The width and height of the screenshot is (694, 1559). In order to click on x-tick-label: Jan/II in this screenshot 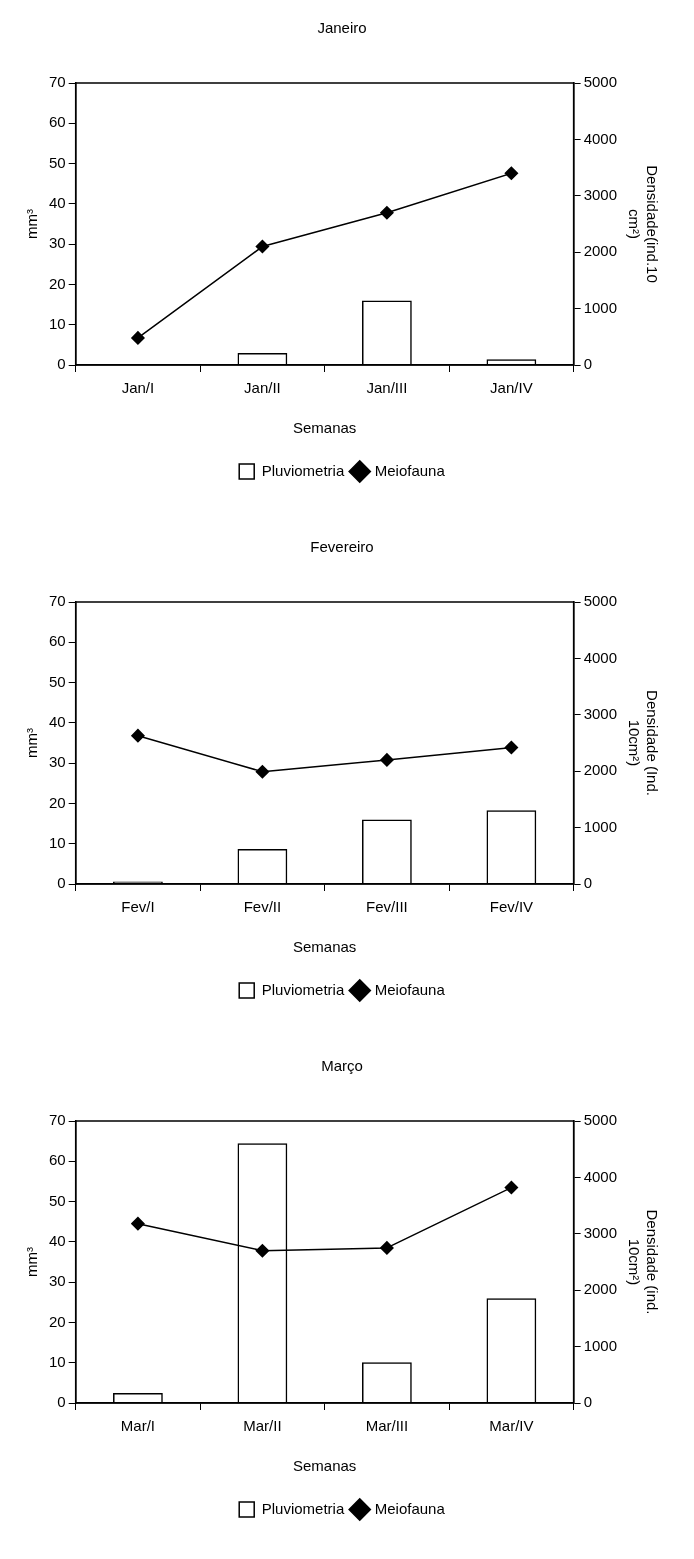, I will do `click(262, 388)`.